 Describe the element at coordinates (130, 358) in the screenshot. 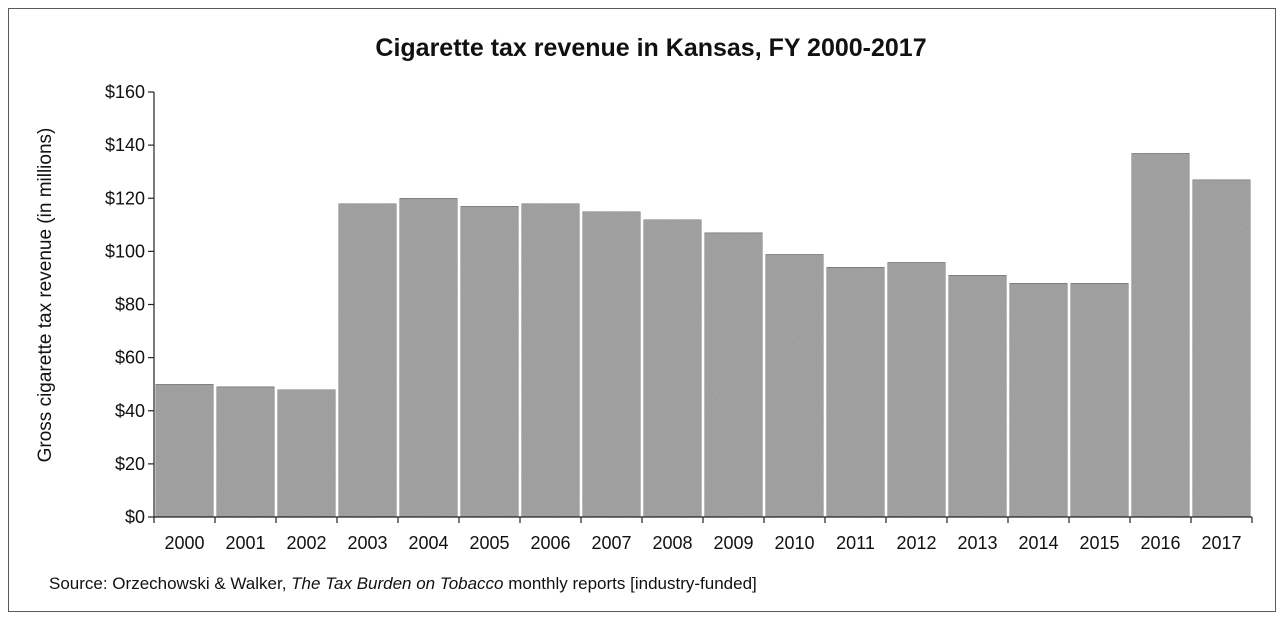

I see `y-tick-label: $60` at that location.